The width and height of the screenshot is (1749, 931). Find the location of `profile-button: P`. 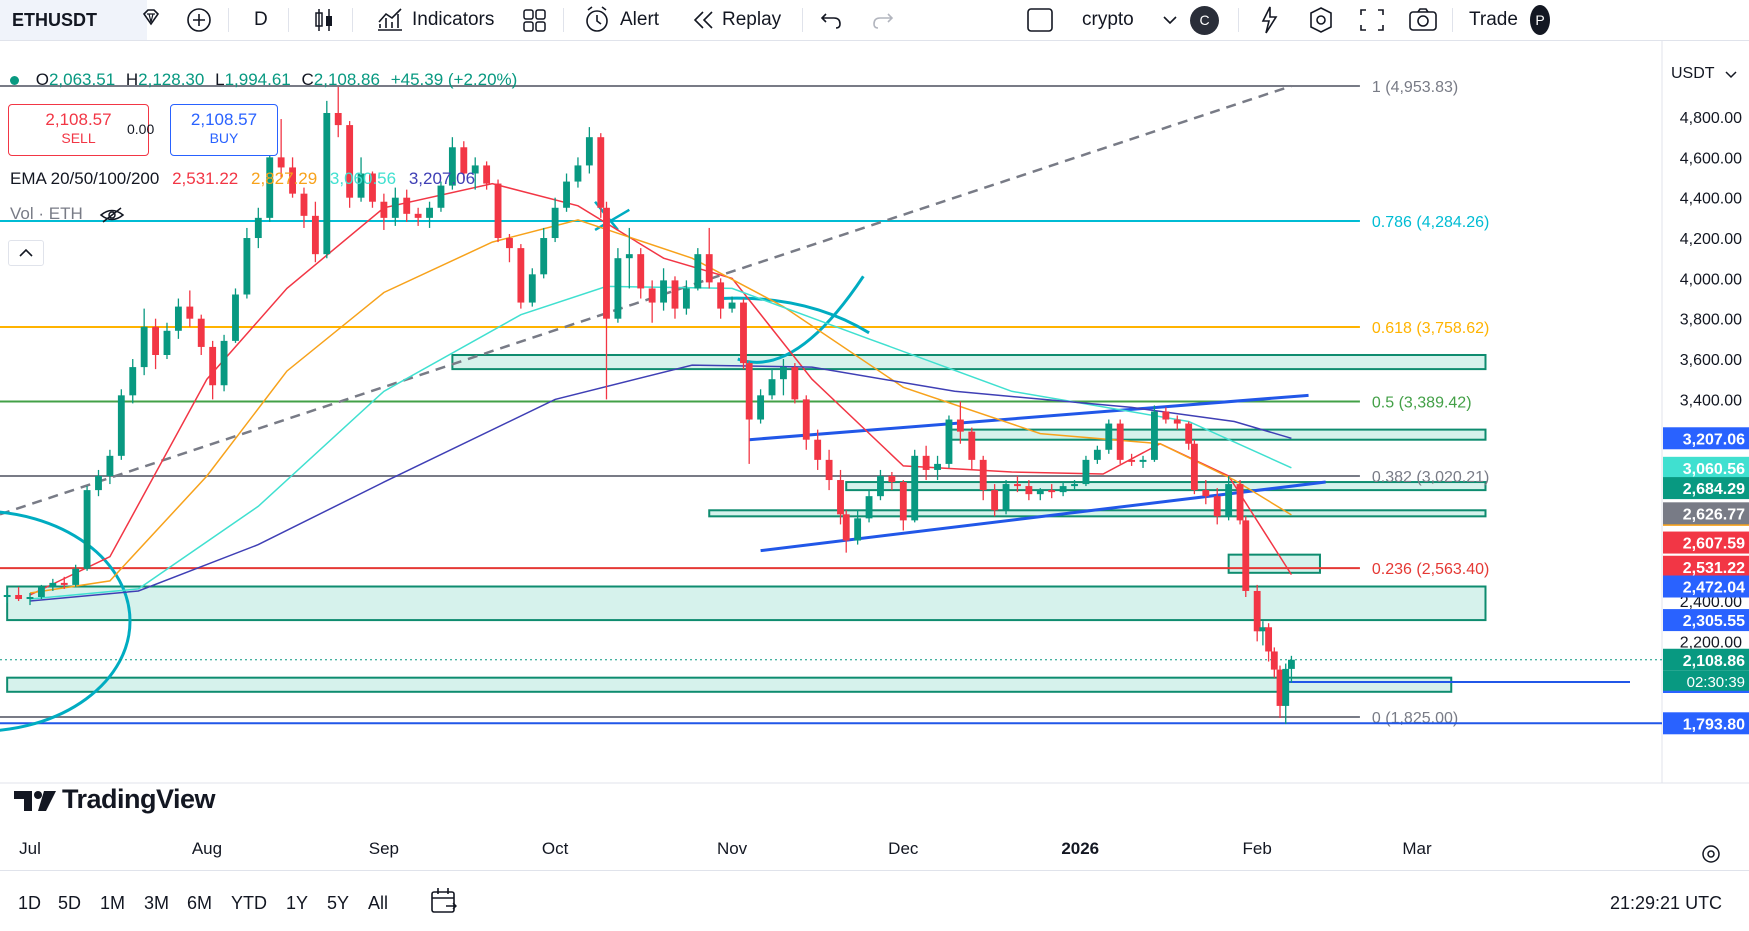

profile-button: P is located at coordinates (1540, 20).